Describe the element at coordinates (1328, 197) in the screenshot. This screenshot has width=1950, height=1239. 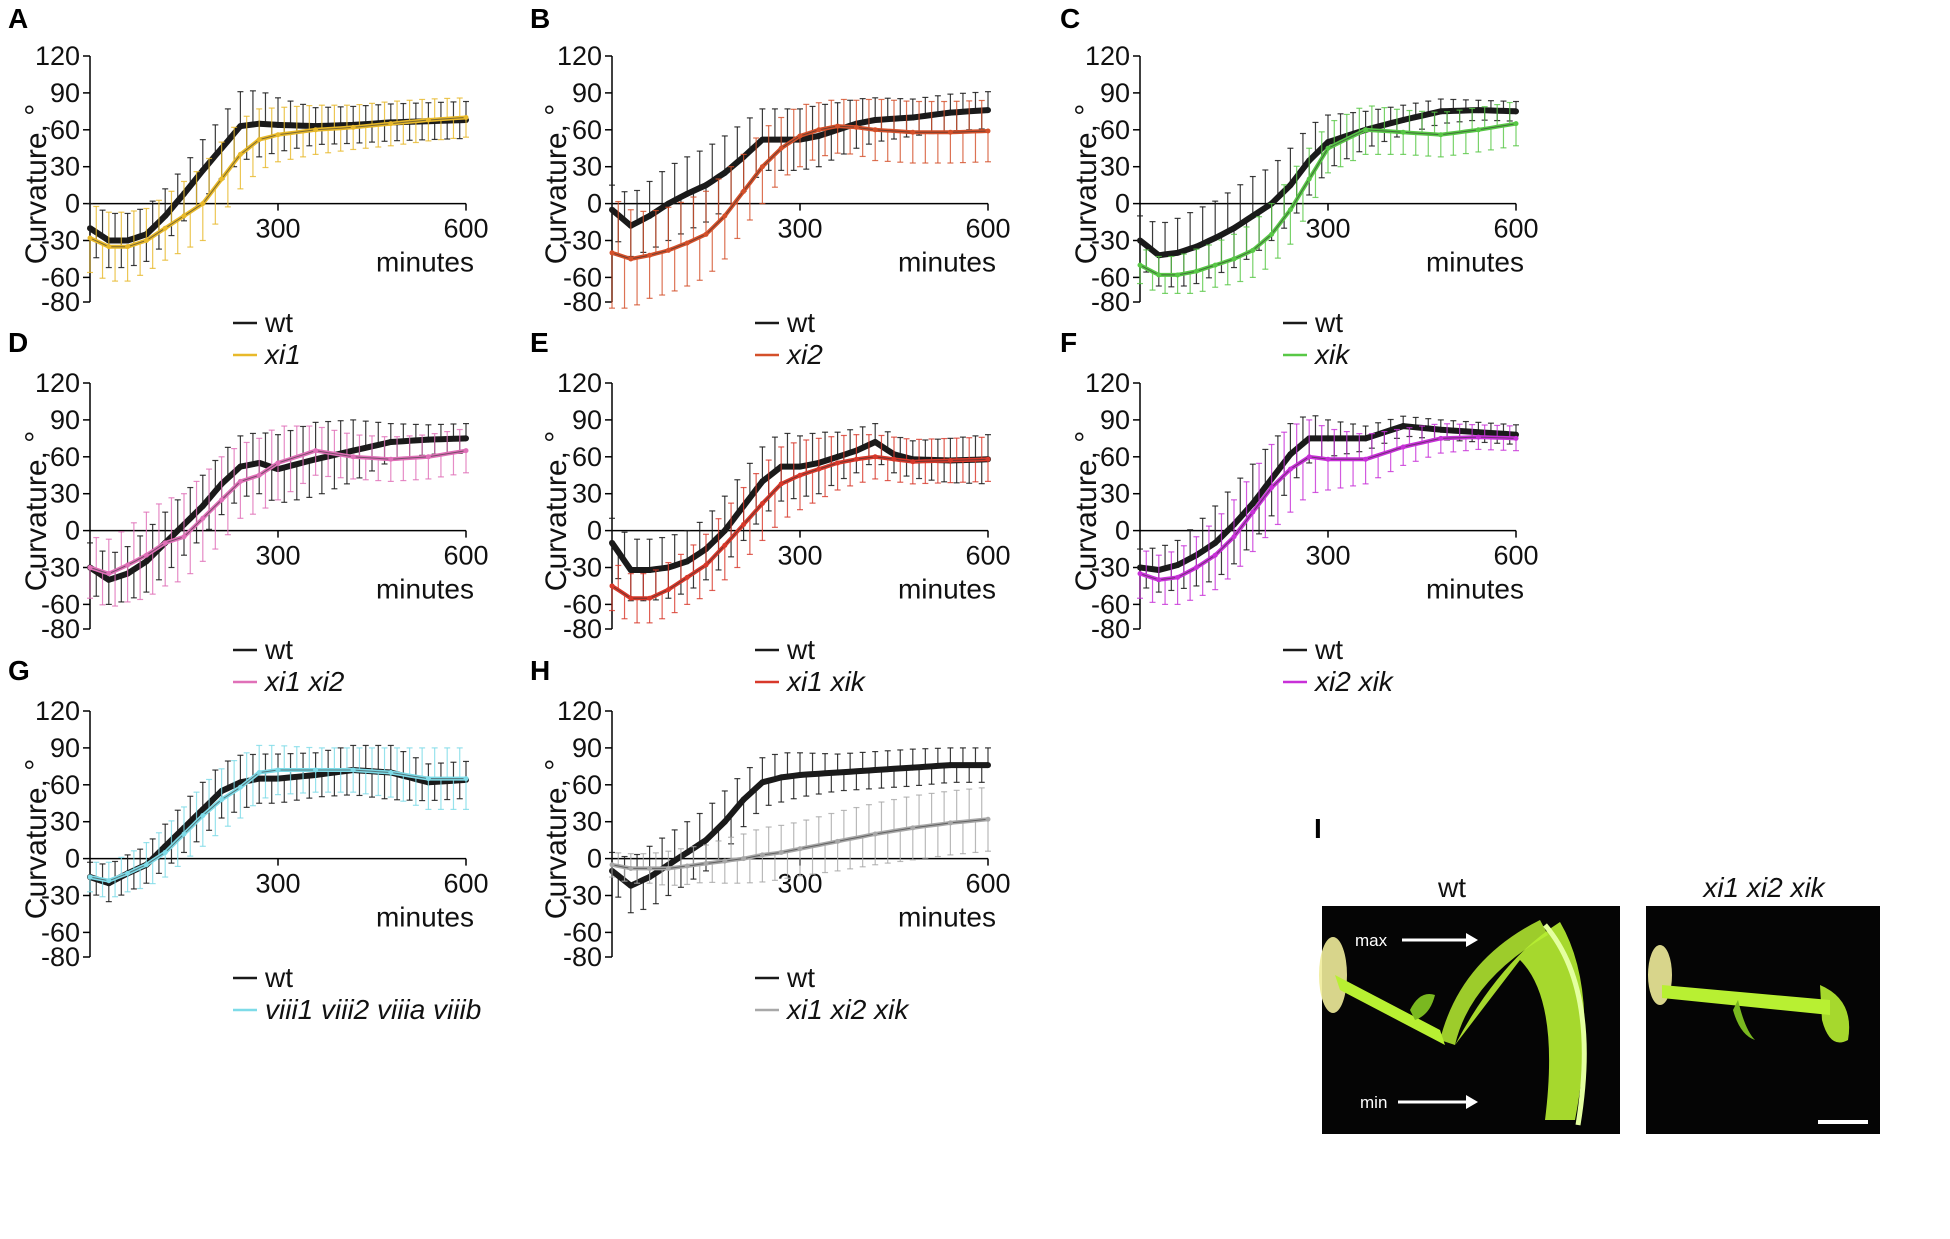
I see `series-xik` at that location.